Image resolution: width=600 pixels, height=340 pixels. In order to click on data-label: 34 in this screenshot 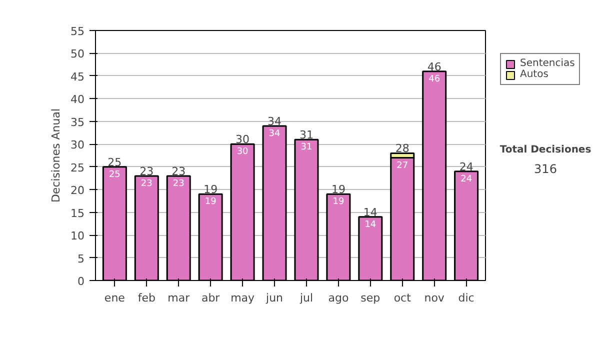, I will do `click(274, 133)`.